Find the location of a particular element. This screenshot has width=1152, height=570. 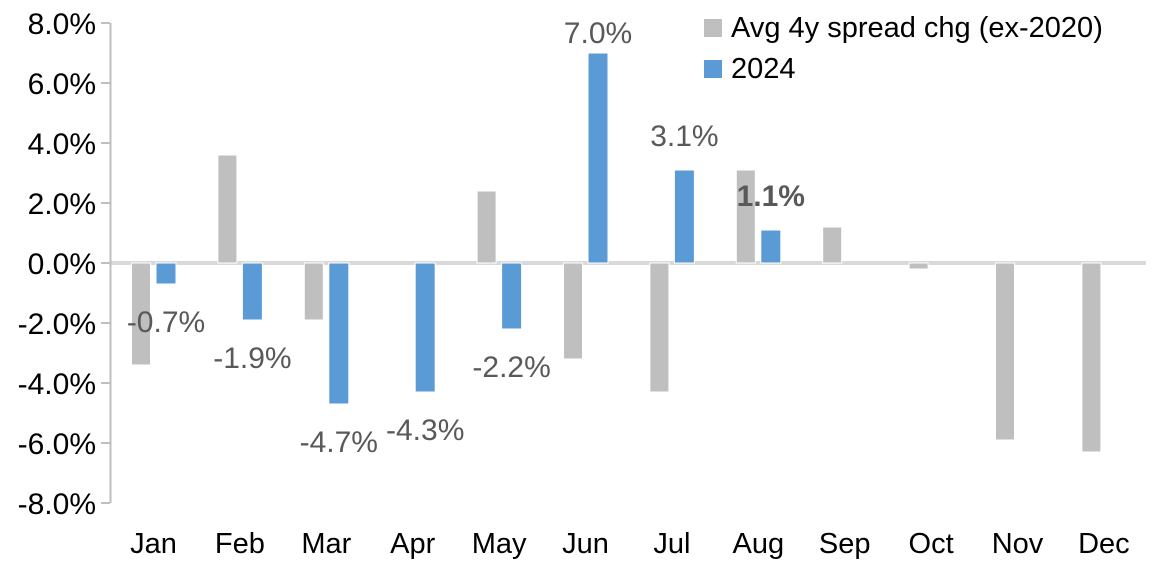

bar-2024-apr is located at coordinates (425, 327).